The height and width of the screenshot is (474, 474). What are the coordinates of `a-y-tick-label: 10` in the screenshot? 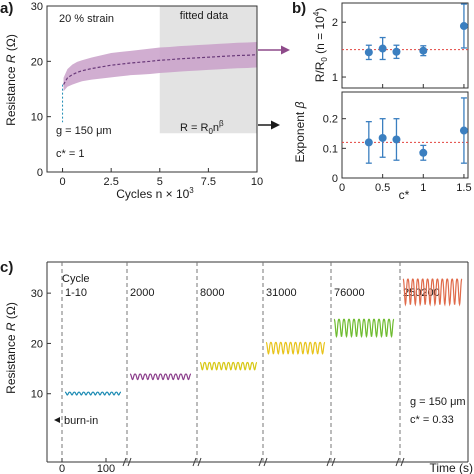 It's located at (37, 118).